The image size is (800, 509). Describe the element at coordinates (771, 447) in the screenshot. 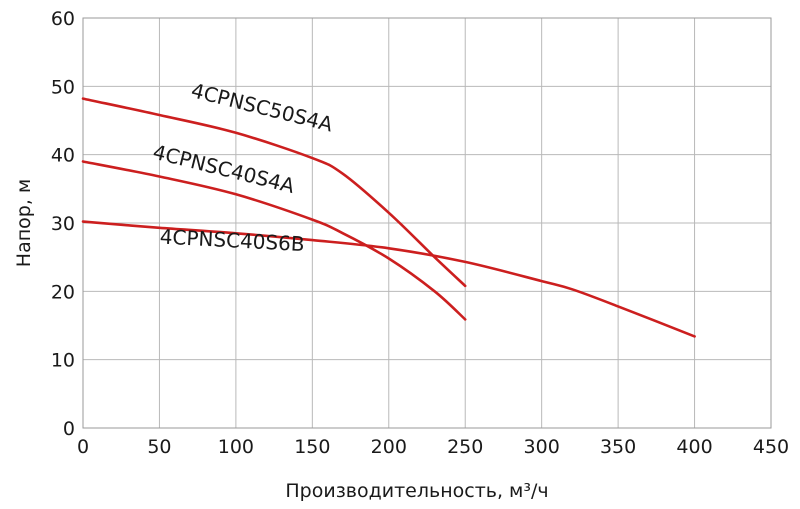

I see `x-tick-label: 450` at that location.